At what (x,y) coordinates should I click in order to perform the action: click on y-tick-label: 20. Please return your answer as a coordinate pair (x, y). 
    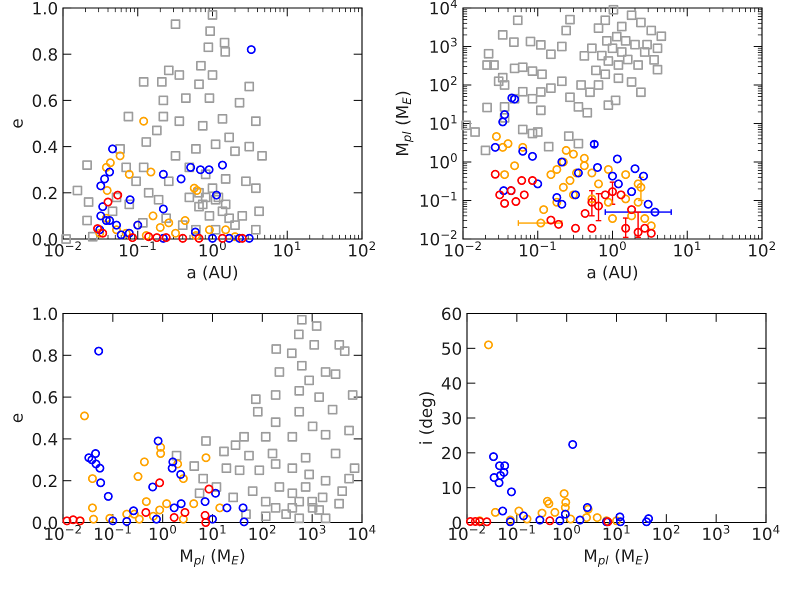
    Looking at the image, I should click on (452, 453).